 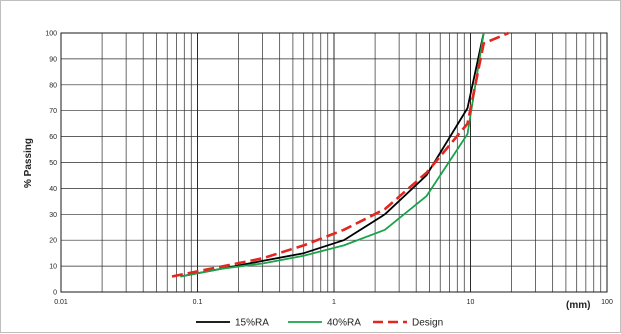 I want to click on y-axis-title: % Passing, so click(x=28, y=163).